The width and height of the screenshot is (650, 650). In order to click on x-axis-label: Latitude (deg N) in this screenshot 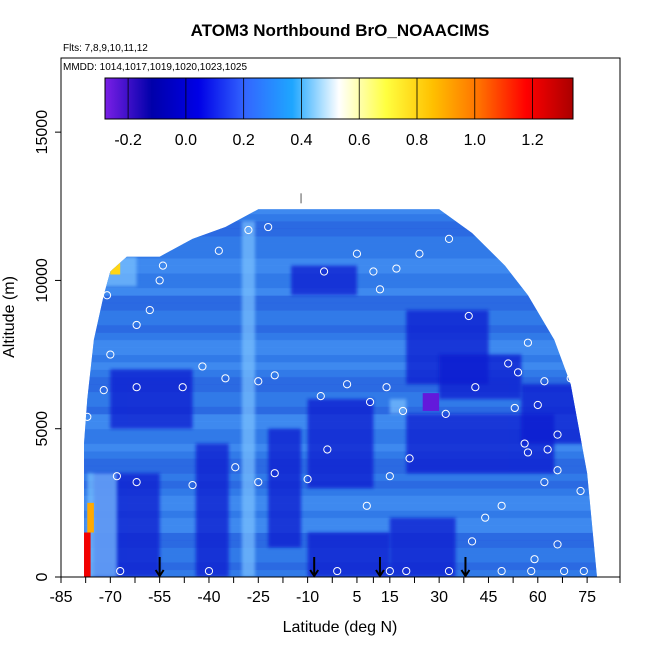, I will do `click(340, 627)`.